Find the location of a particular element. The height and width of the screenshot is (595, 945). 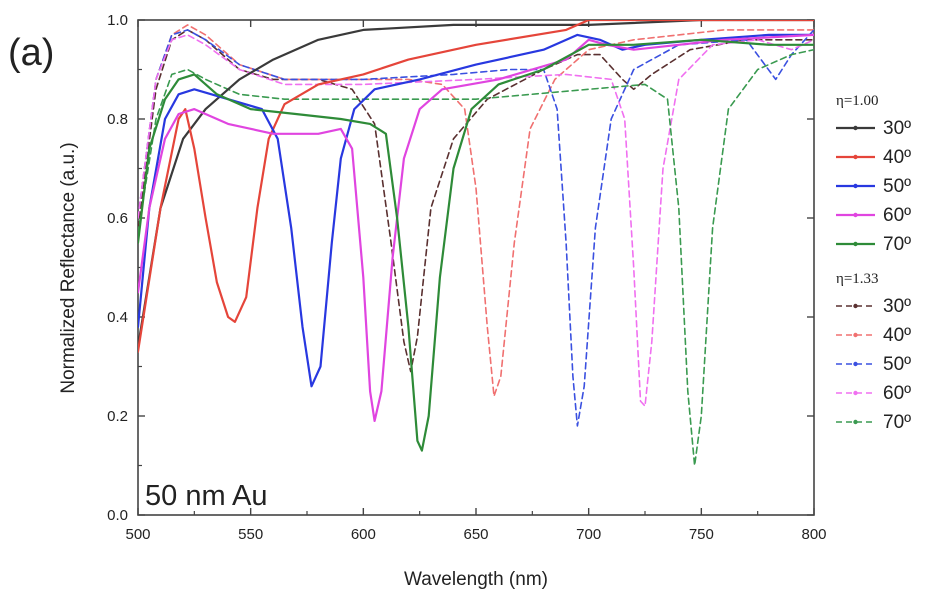

x-tick-label: 750 is located at coordinates (701, 534).